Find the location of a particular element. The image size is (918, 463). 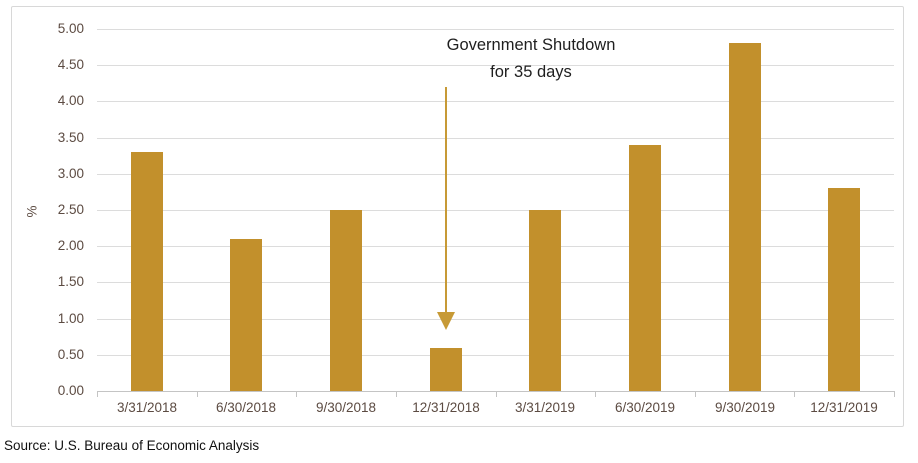

x-tick-label: 6/30/2018 is located at coordinates (246, 407).